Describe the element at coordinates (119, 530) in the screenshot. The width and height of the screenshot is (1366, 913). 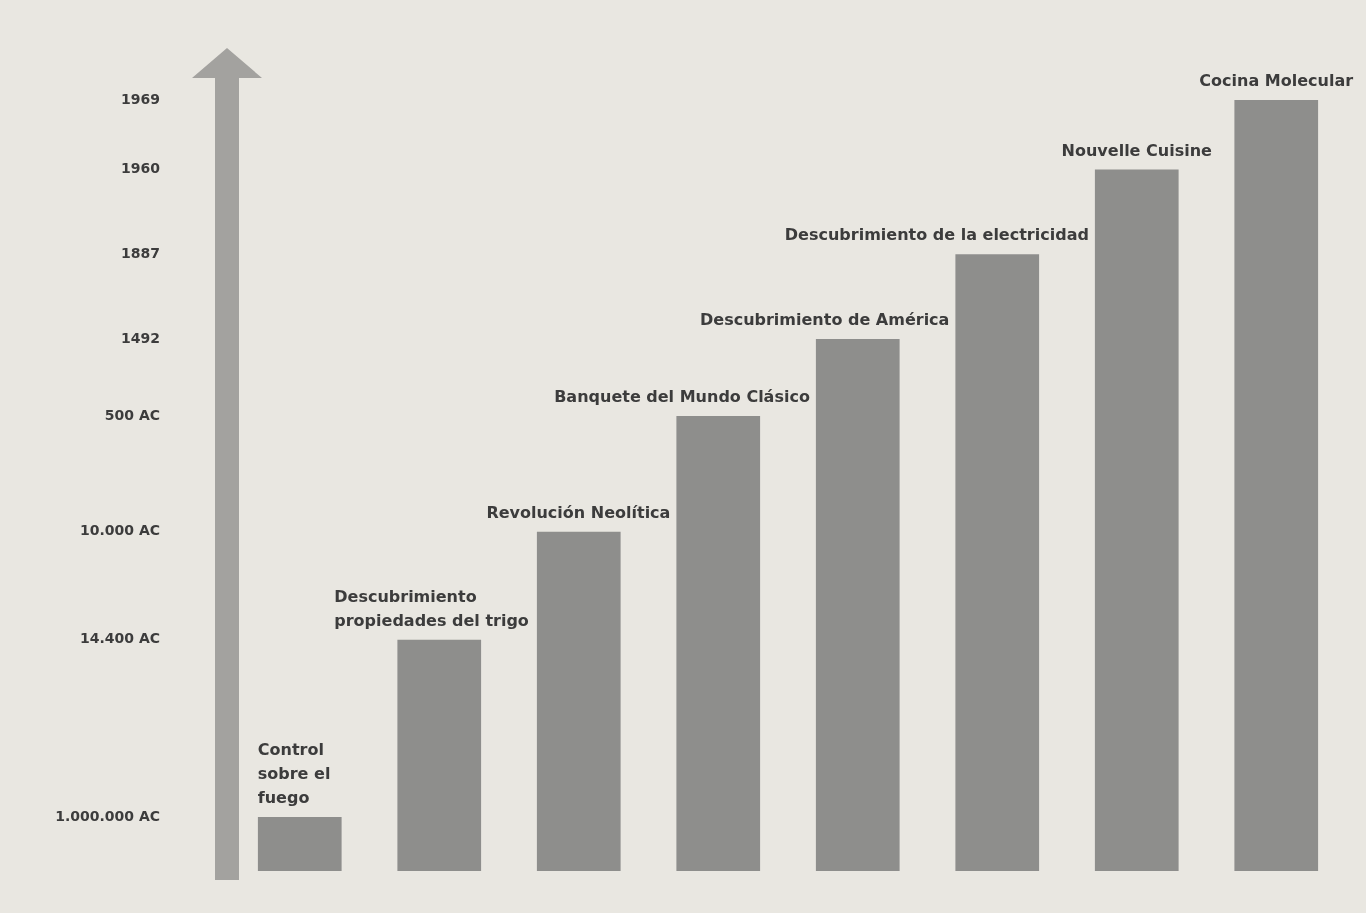
I see `text: 10.000 AC` at that location.